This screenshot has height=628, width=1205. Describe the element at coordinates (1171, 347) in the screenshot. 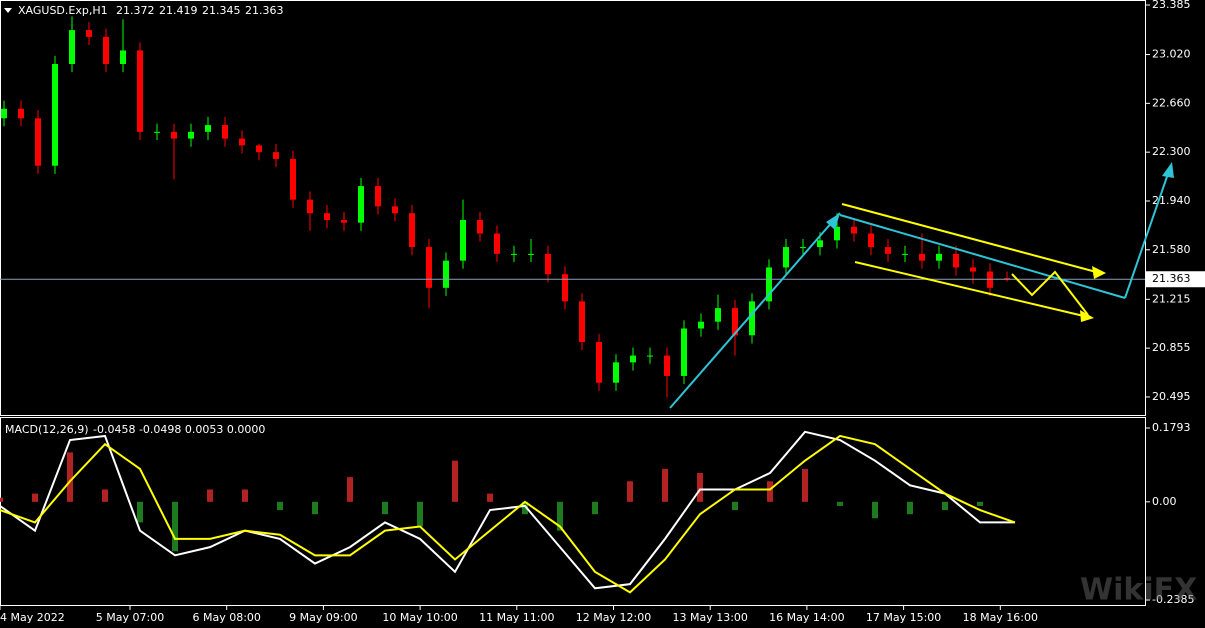

I see `y-tick-label: 20.855` at that location.